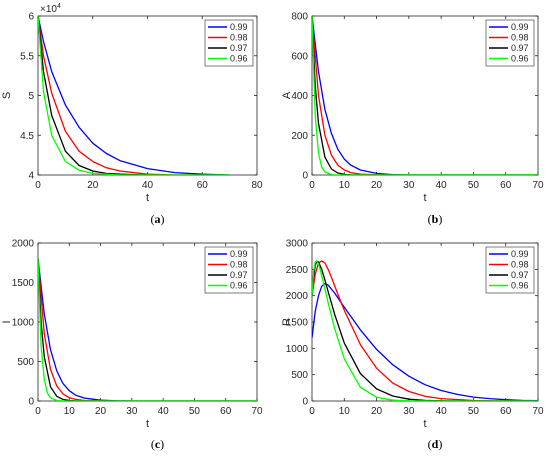 Image resolution: width=550 pixels, height=460 pixels. What do you see at coordinates (48, 9) in the screenshot?
I see `y-exponent-base: ×10` at bounding box center [48, 9].